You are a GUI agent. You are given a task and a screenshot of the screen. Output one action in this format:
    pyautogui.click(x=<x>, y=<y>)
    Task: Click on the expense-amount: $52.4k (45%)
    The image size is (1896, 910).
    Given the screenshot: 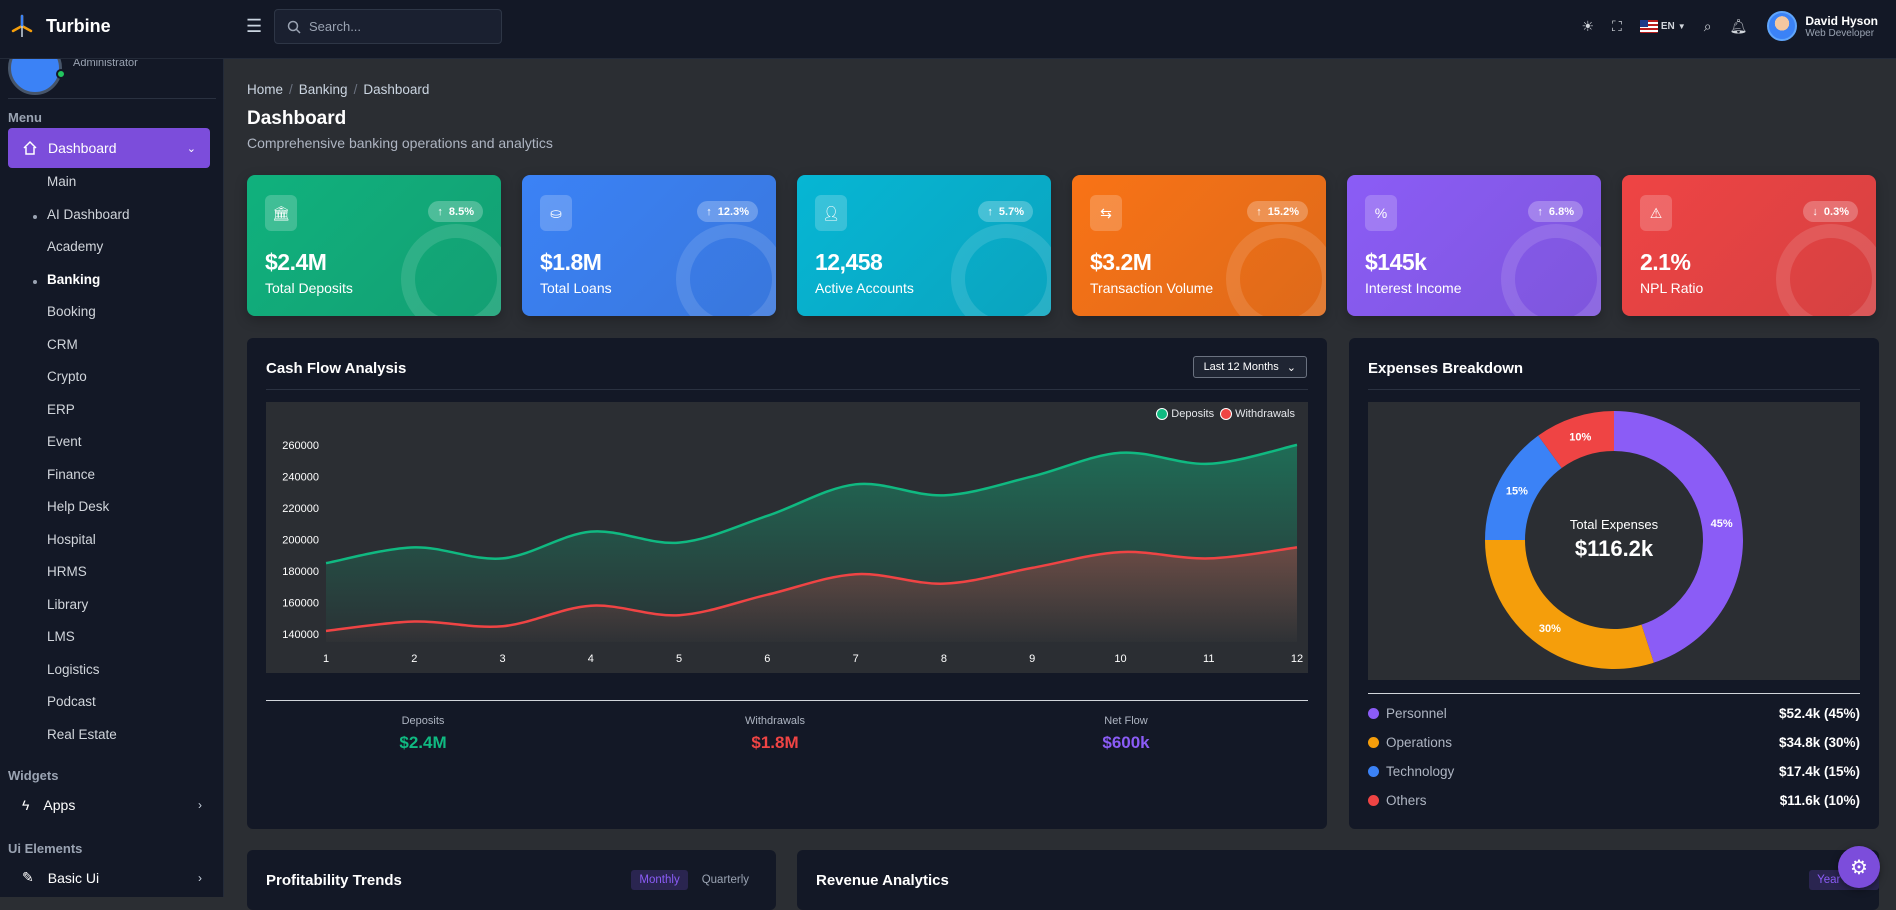 What is the action you would take?
    pyautogui.click(x=1819, y=713)
    